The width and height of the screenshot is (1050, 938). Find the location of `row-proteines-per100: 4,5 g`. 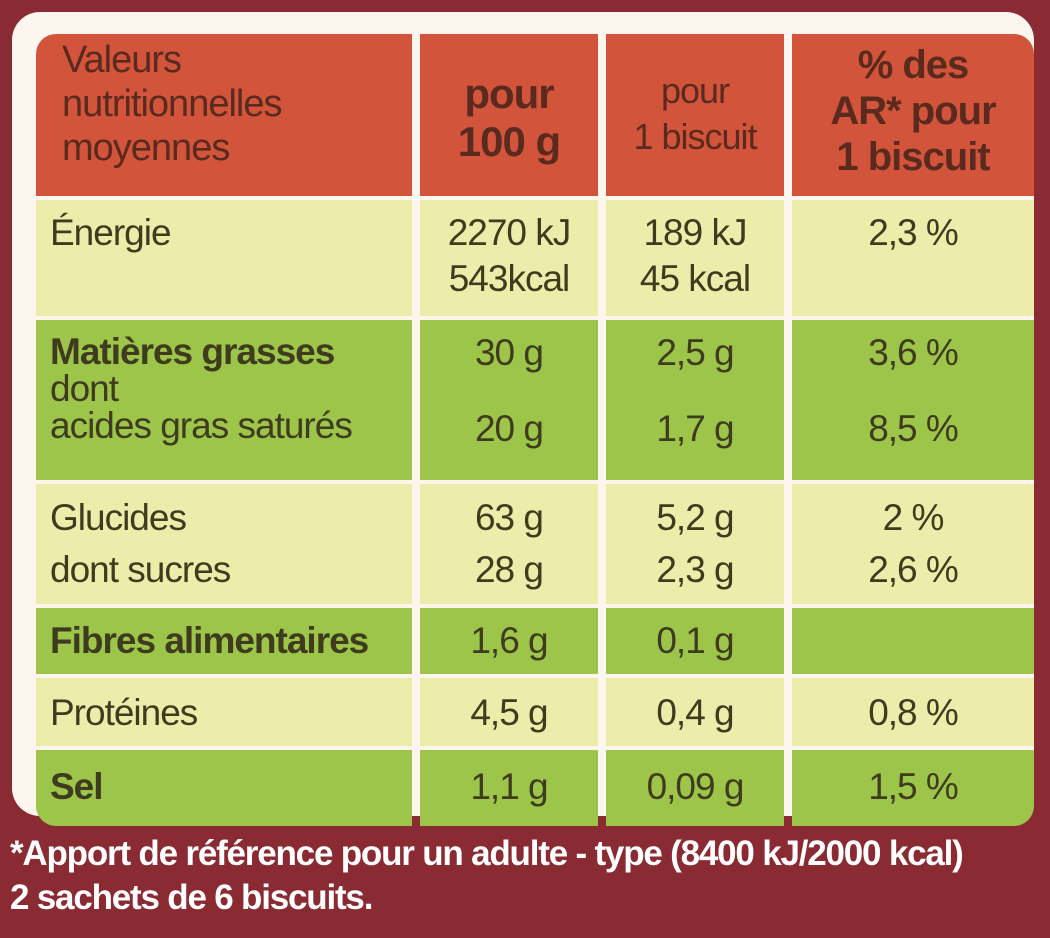

row-proteines-per100: 4,5 g is located at coordinates (509, 712).